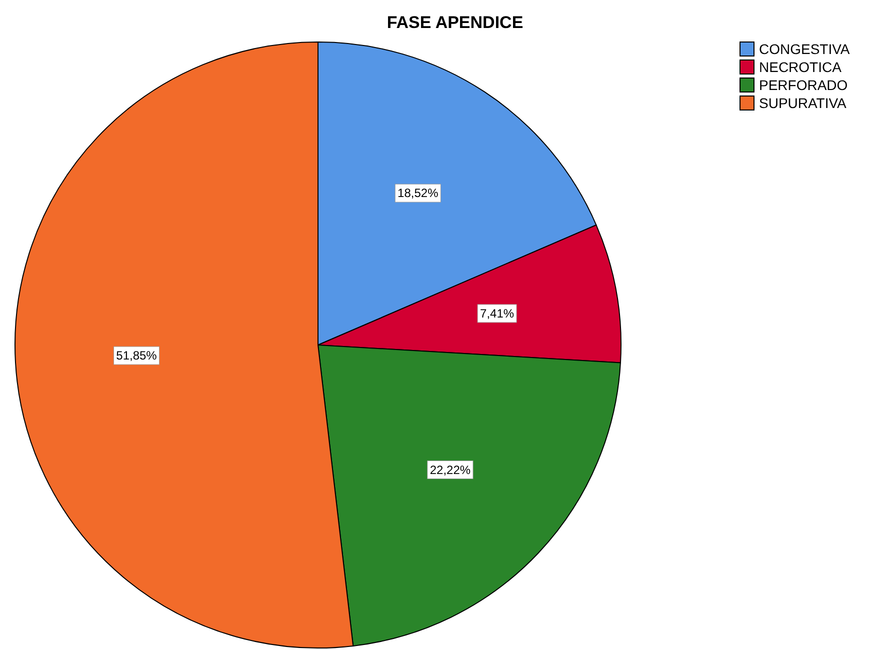 The width and height of the screenshot is (874, 650). Describe the element at coordinates (418, 193) in the screenshot. I see `data-label: 18,52%` at that location.